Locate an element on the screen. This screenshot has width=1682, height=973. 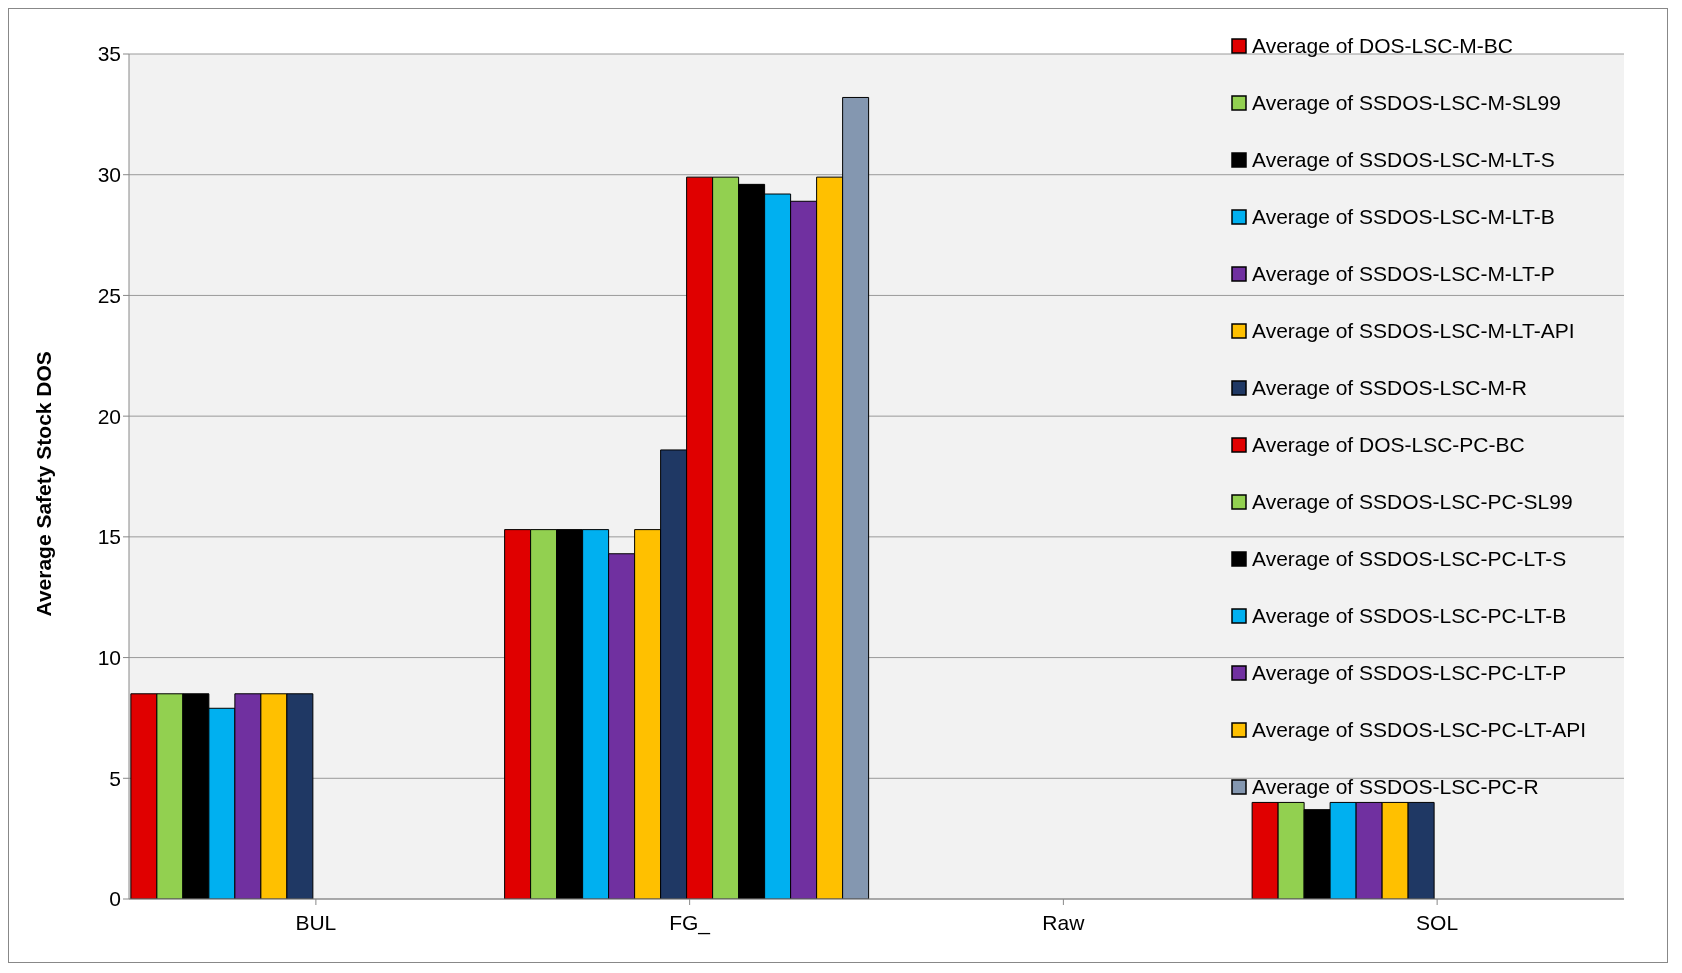
legend-label: Average of SSDOS-LSC-PC-LT-B is located at coordinates (1409, 615).